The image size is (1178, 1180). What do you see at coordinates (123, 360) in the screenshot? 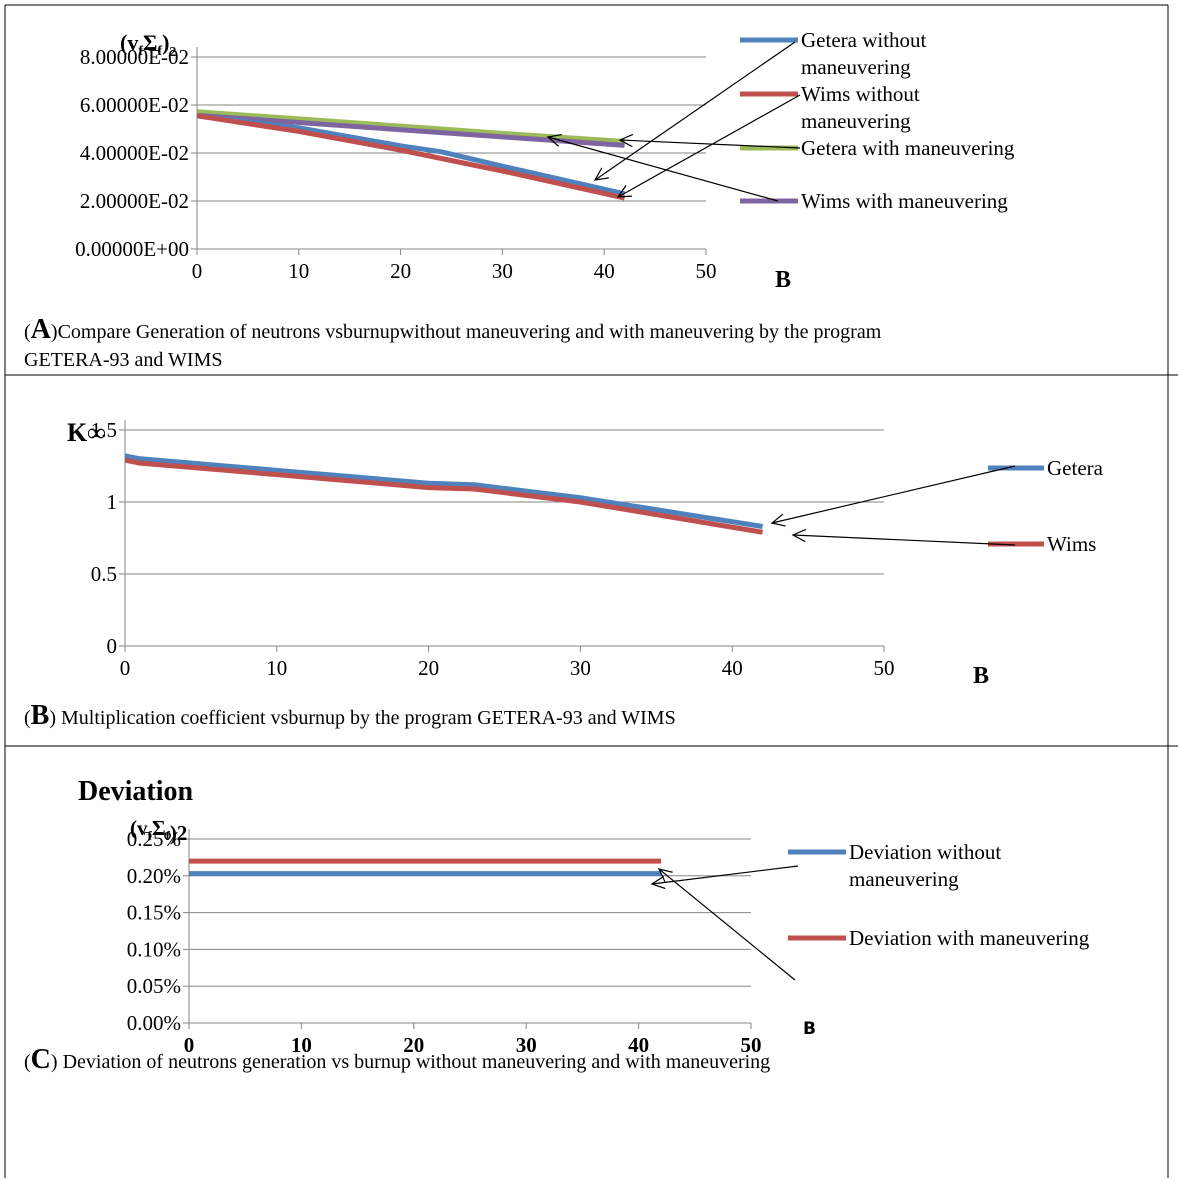
I see `caption-a-line-1: GETERA-93 and WIMS` at bounding box center [123, 360].